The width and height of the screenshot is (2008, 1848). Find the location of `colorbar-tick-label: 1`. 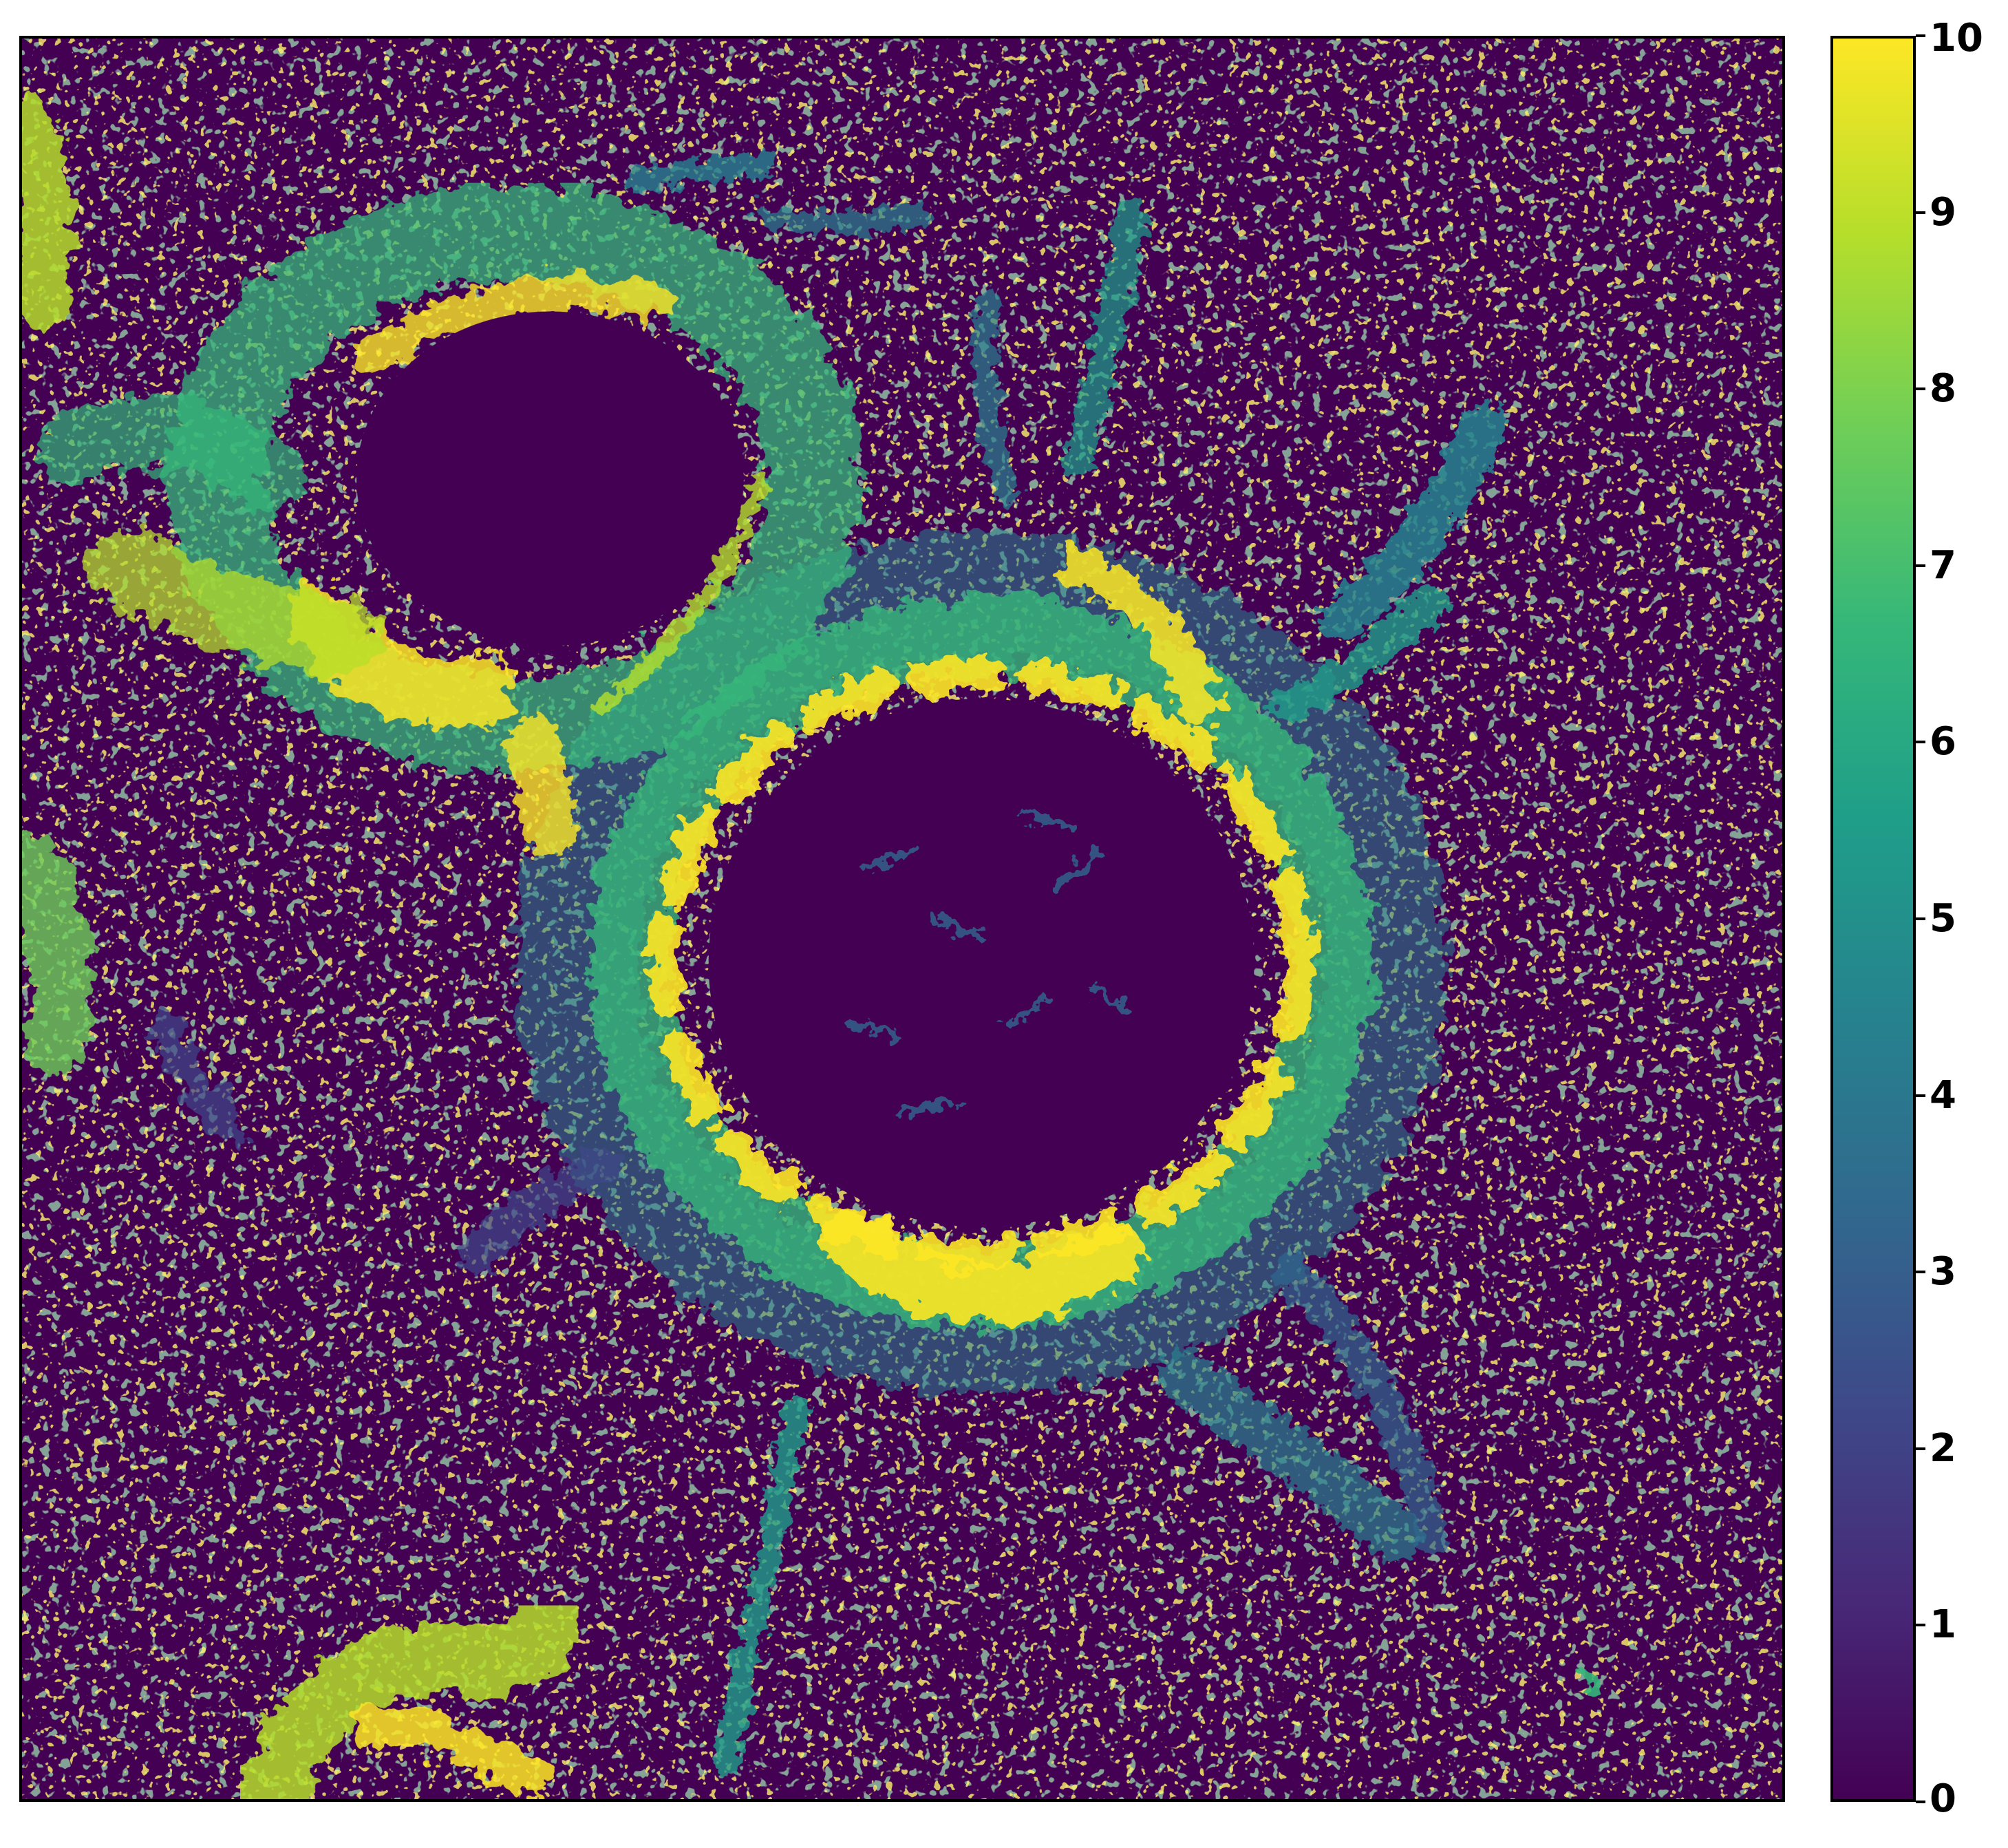

colorbar-tick-label: 1 is located at coordinates (1943, 1625).